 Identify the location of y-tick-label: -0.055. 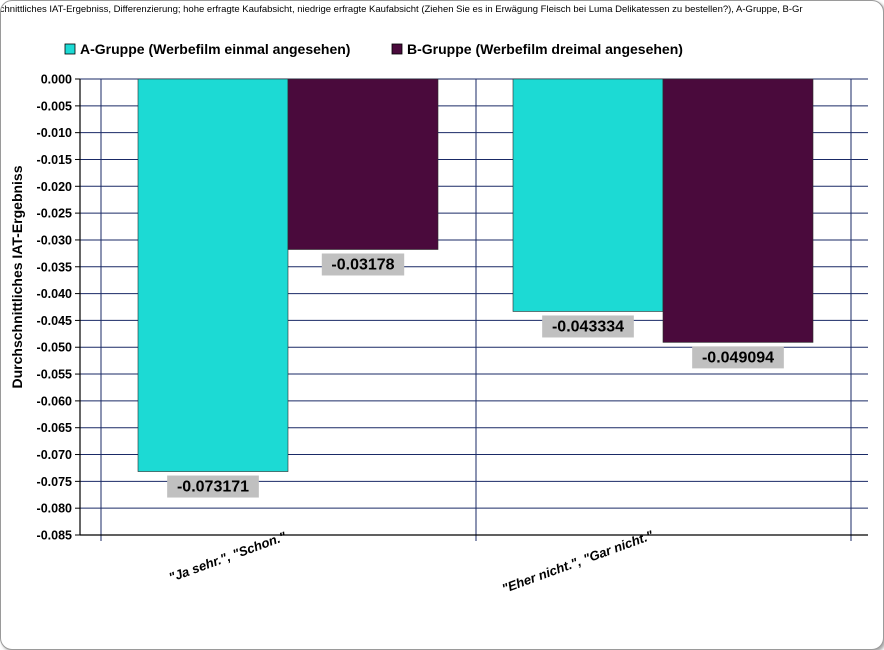
(54, 375).